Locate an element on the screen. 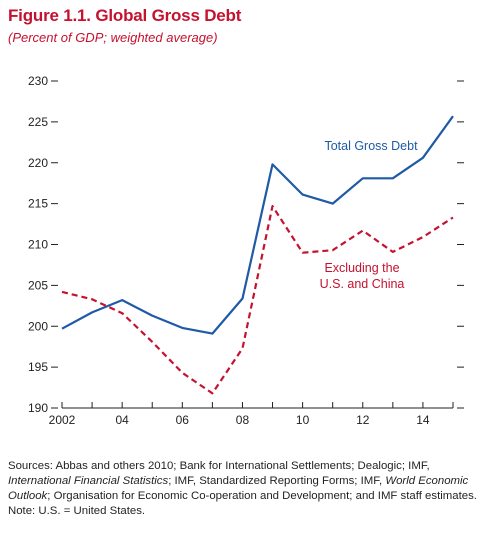 Image resolution: width=500 pixels, height=548 pixels. y-tick-label: 190 is located at coordinates (38, 408).